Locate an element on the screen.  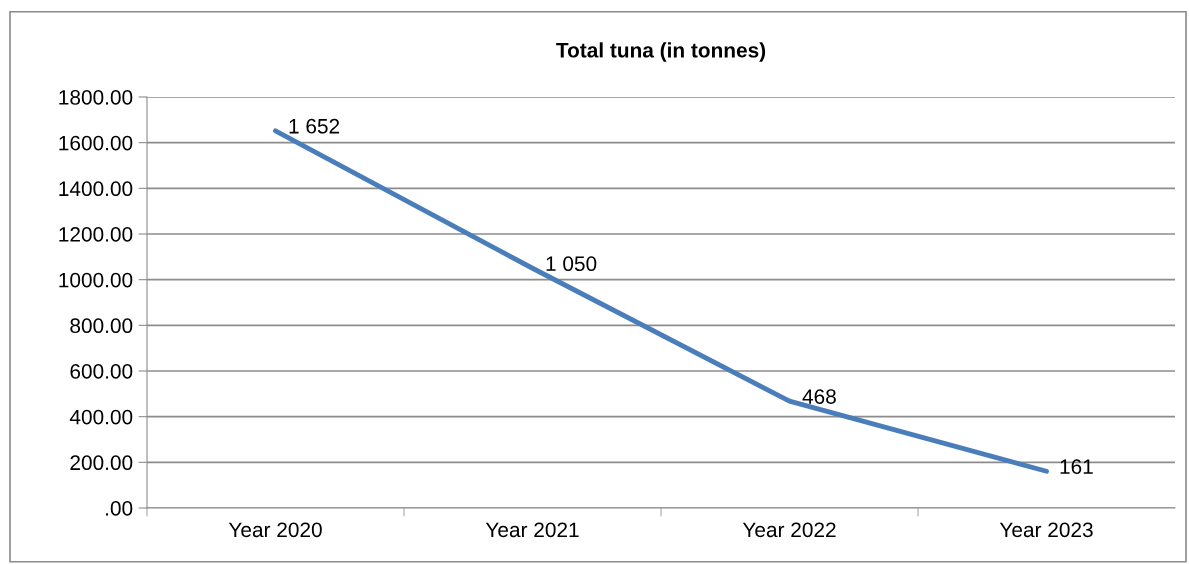
y-tick-label: 400.00 is located at coordinates (101, 417).